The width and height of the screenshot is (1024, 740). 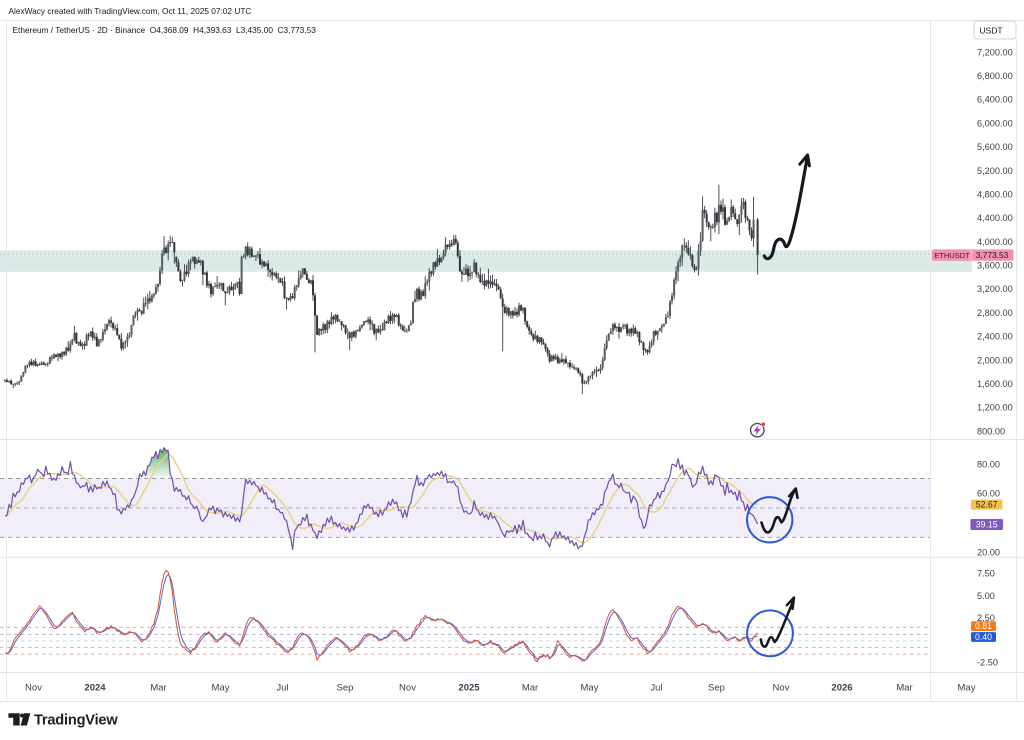 I want to click on svg-text: 2026, so click(x=841, y=688).